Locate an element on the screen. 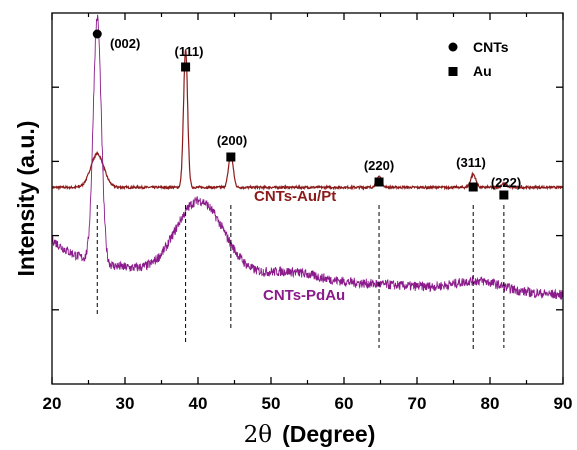  hkl-label: (111) is located at coordinates (189, 51).